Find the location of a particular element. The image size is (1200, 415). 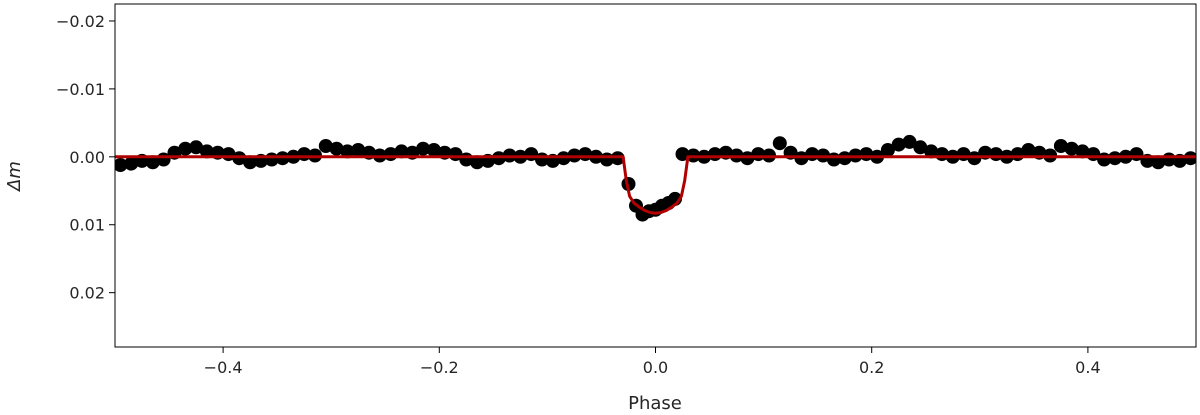

x-tick-label: −0.2 is located at coordinates (439, 367).